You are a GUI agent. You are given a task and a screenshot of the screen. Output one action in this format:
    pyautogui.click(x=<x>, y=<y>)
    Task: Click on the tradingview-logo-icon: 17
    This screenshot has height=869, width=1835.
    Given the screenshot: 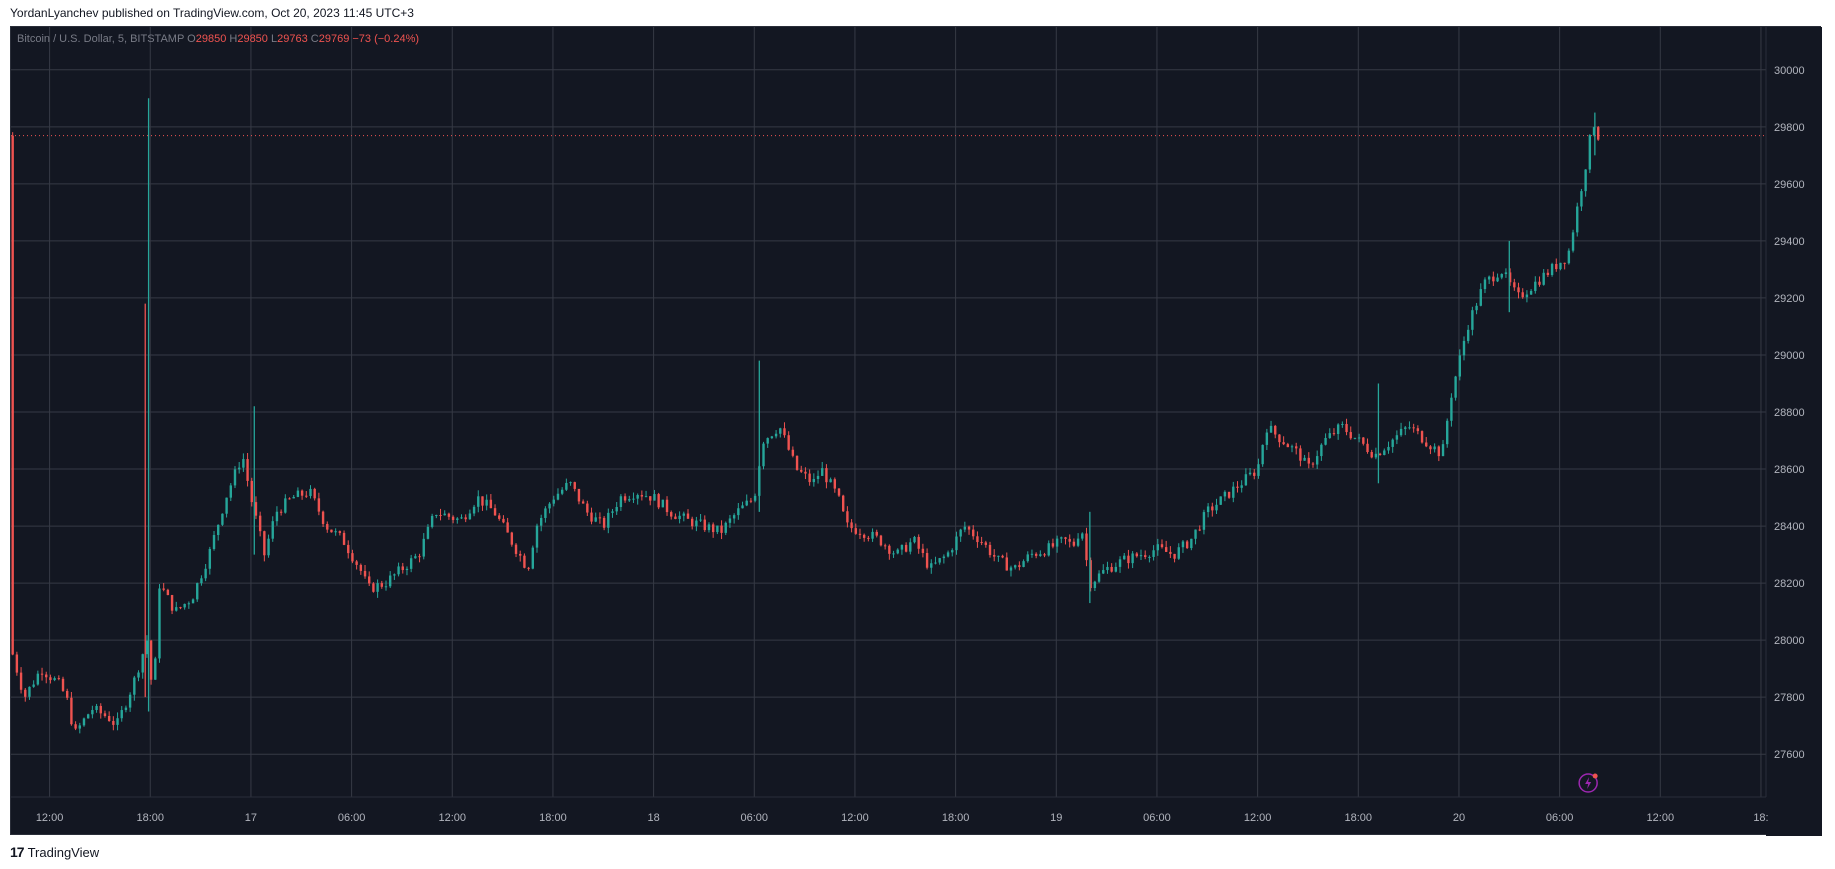 What is the action you would take?
    pyautogui.click(x=17, y=852)
    